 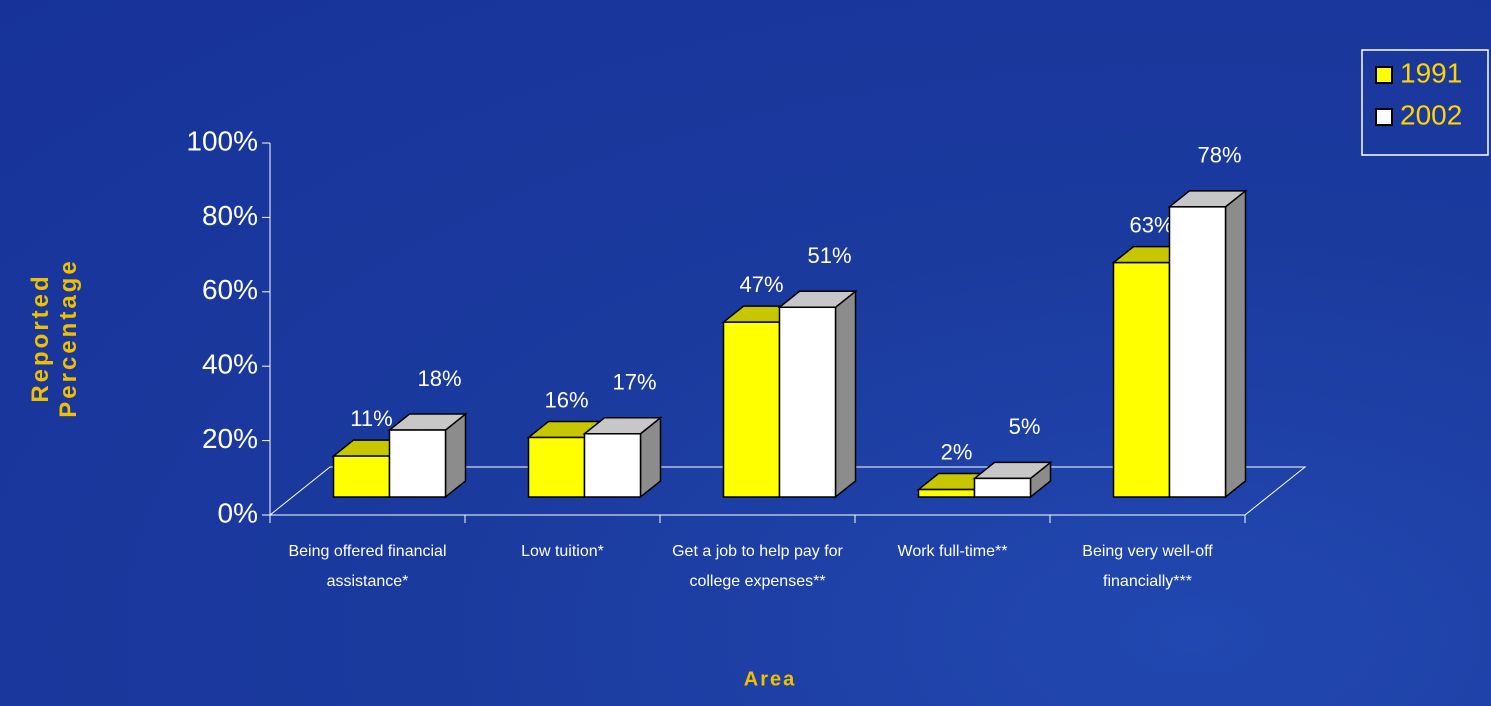 I want to click on y-tick-label: 40%, so click(x=230, y=364).